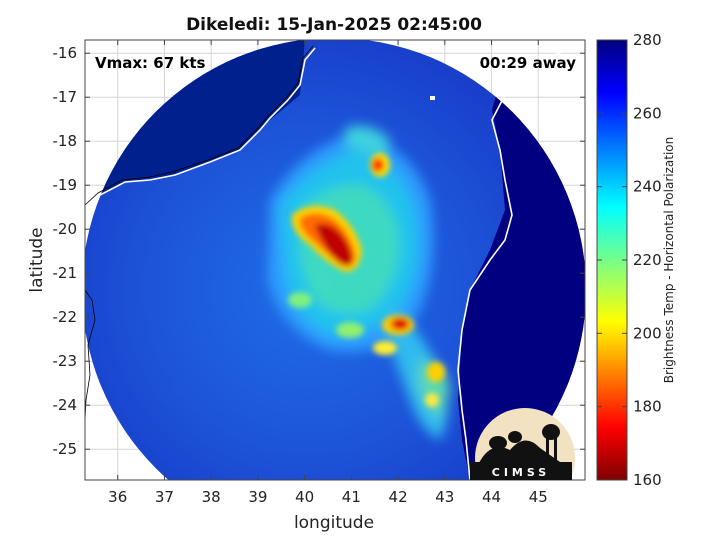  I want to click on chart-title: Dikeledi: 15-Jan-2025 02:45:00, so click(334, 25).